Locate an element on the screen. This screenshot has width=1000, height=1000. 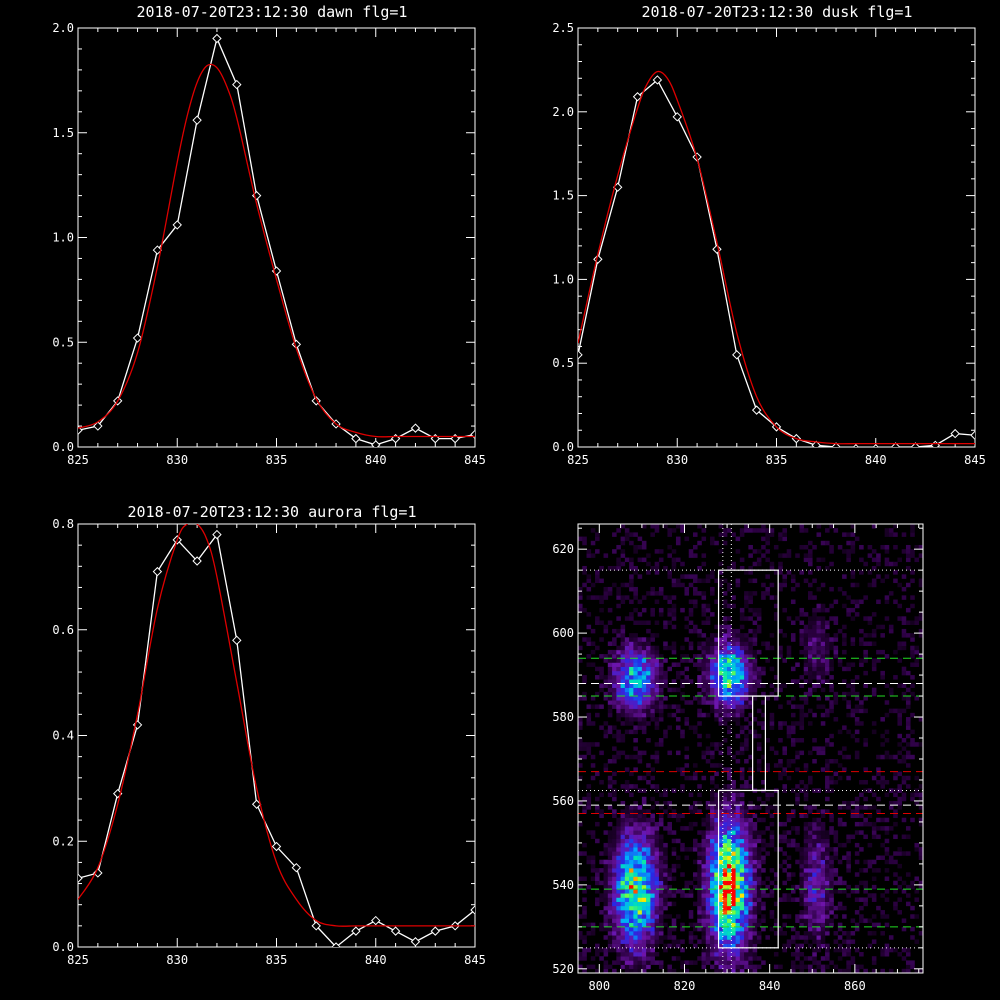
y-tick-label: 620 is located at coordinates (563, 549).